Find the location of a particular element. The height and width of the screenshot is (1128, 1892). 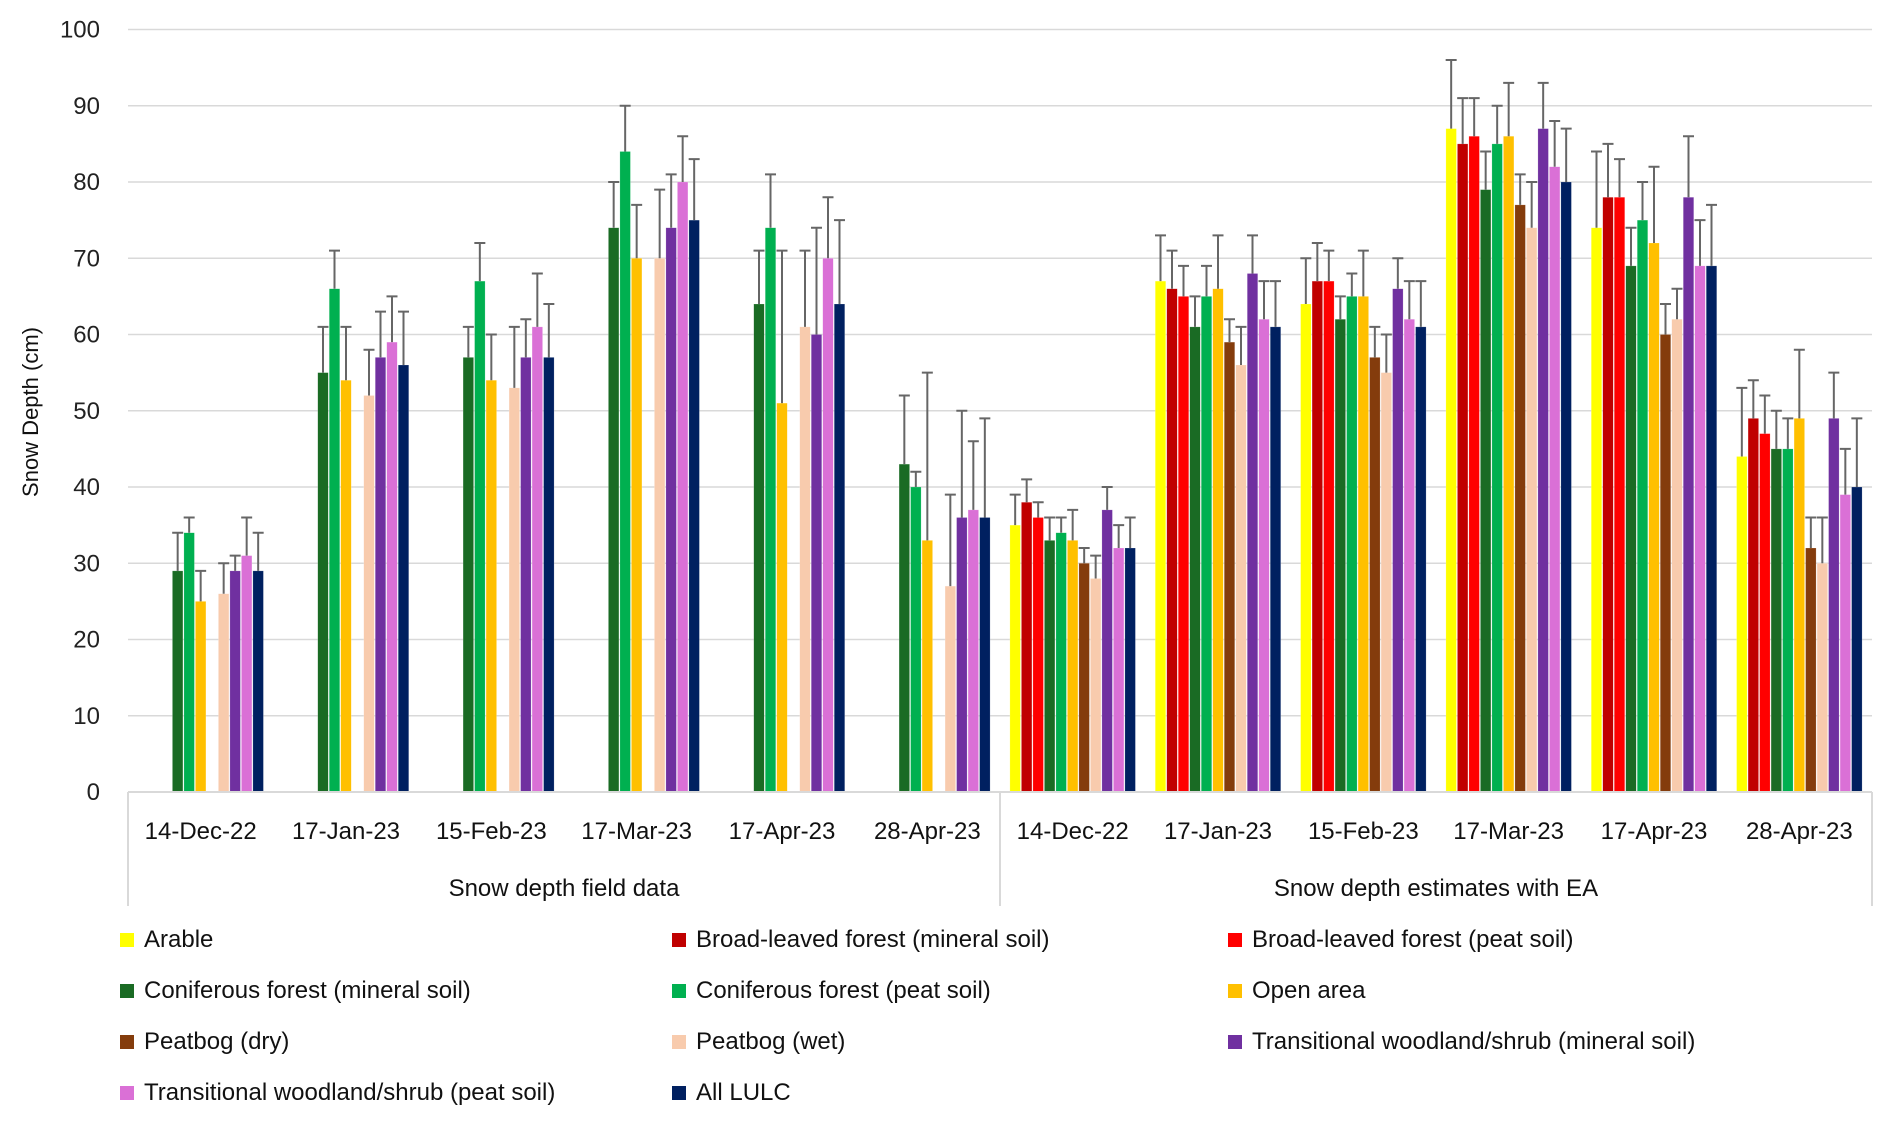

legend-label: Peatbog (wet) is located at coordinates (771, 1041).